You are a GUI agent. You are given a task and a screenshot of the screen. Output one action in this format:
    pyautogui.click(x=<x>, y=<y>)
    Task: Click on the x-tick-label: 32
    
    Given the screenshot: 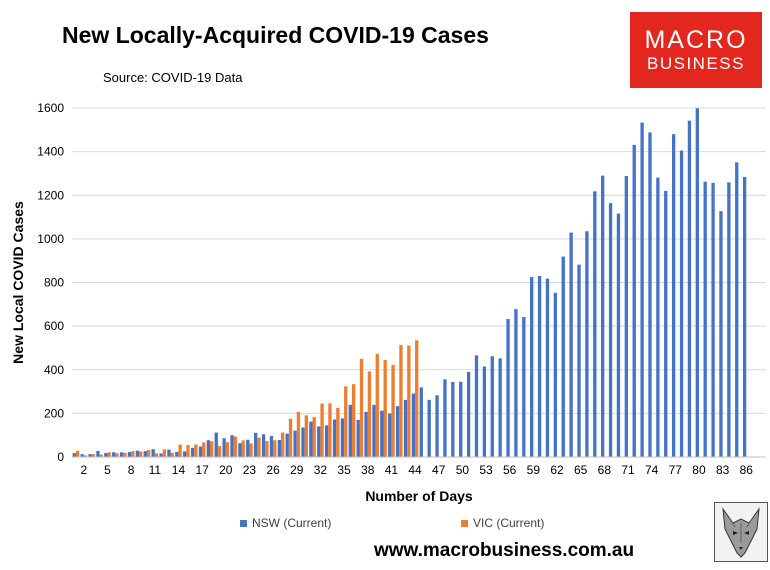 What is the action you would take?
    pyautogui.click(x=321, y=470)
    